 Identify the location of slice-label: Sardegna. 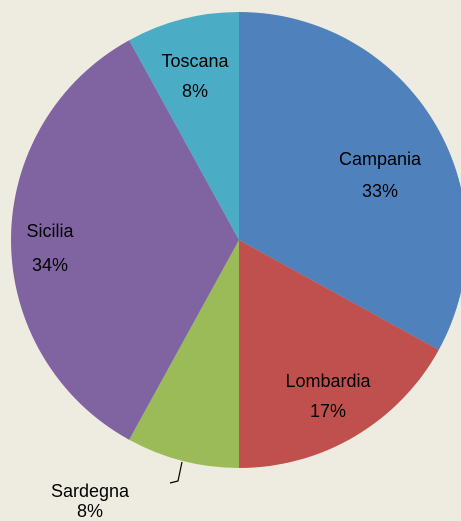
(90, 491).